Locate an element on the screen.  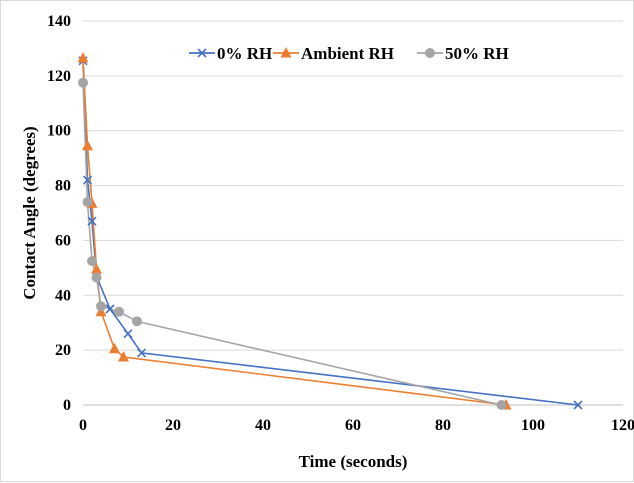
y-tick-label-20: 20 is located at coordinates (63, 350).